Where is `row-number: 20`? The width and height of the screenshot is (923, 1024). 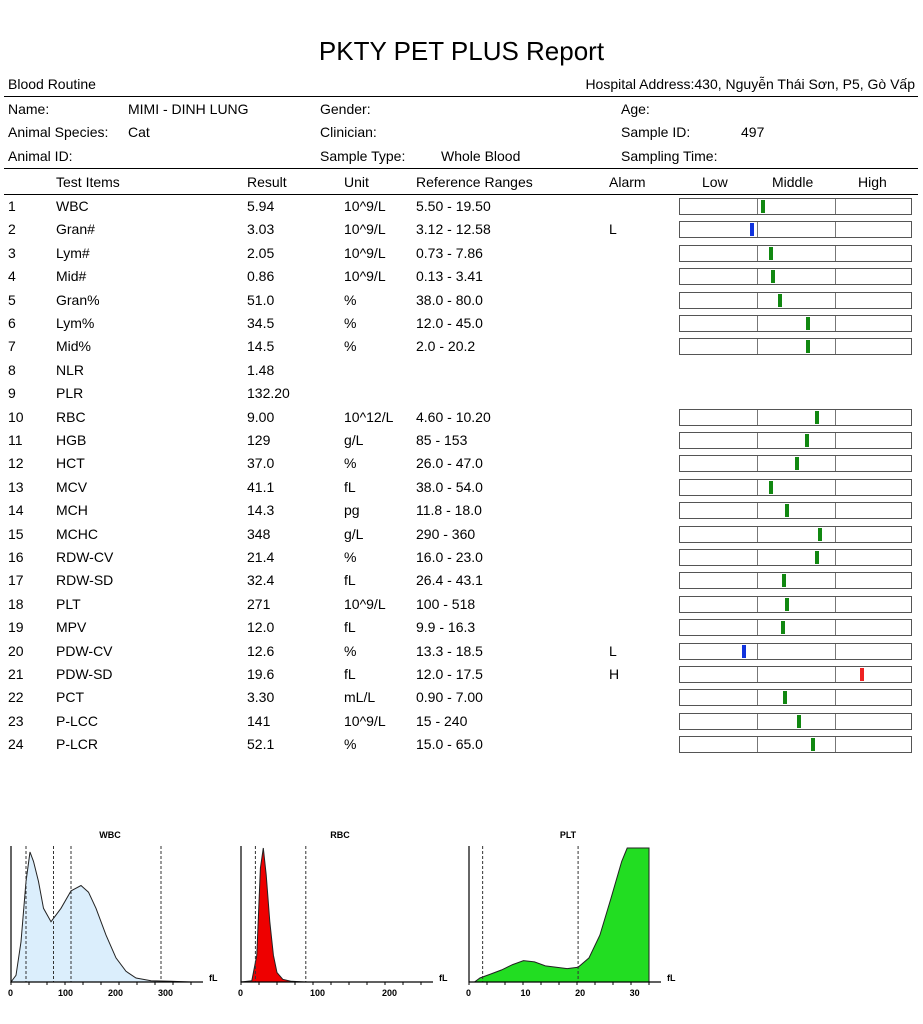
row-number: 20 is located at coordinates (16, 650).